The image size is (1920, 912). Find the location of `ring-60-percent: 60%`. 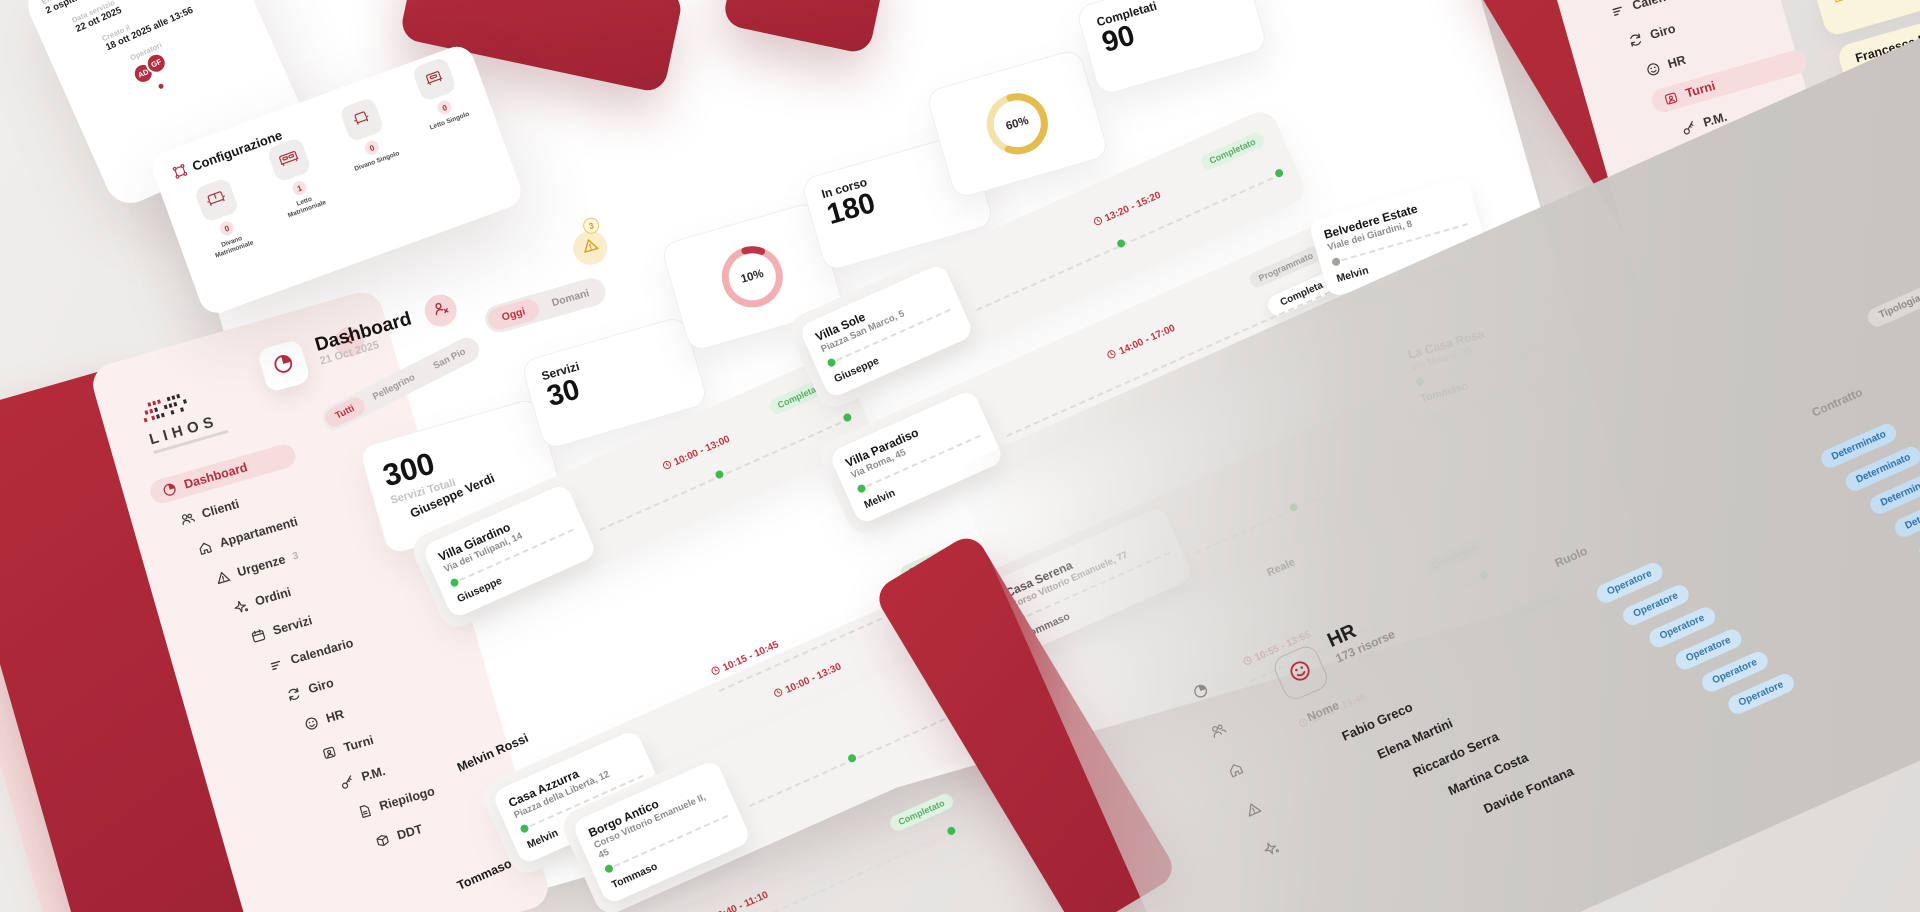

ring-60-percent: 60% is located at coordinates (1017, 123).